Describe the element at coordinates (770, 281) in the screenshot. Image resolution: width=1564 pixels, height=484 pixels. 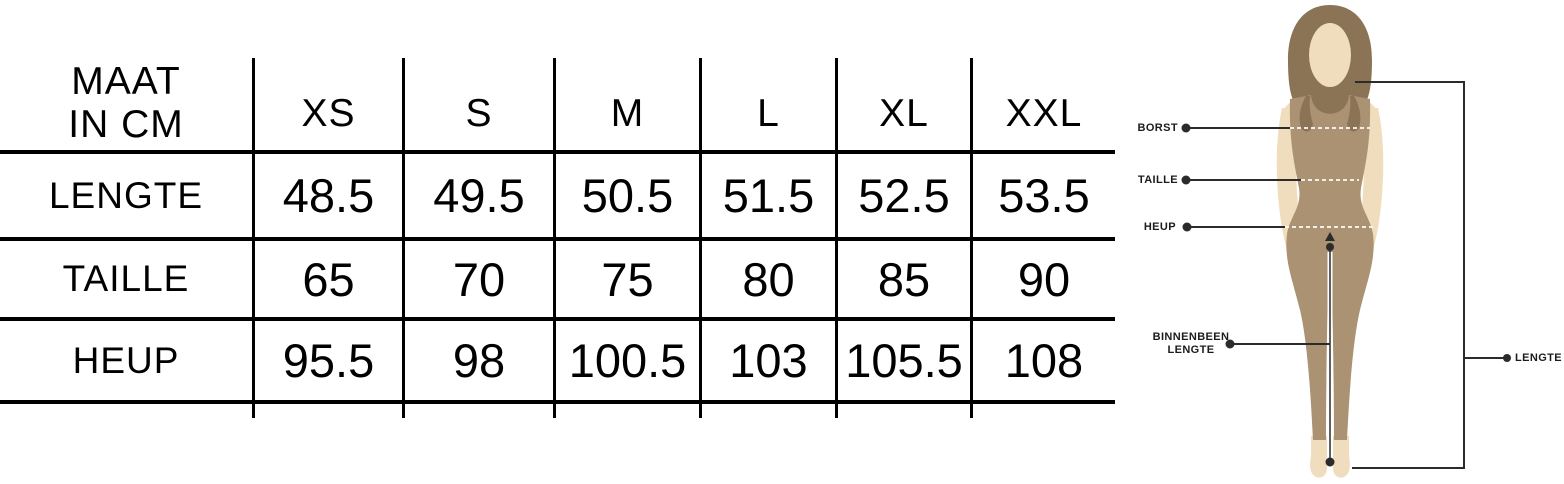
I see `cell-taille-l: 80` at that location.